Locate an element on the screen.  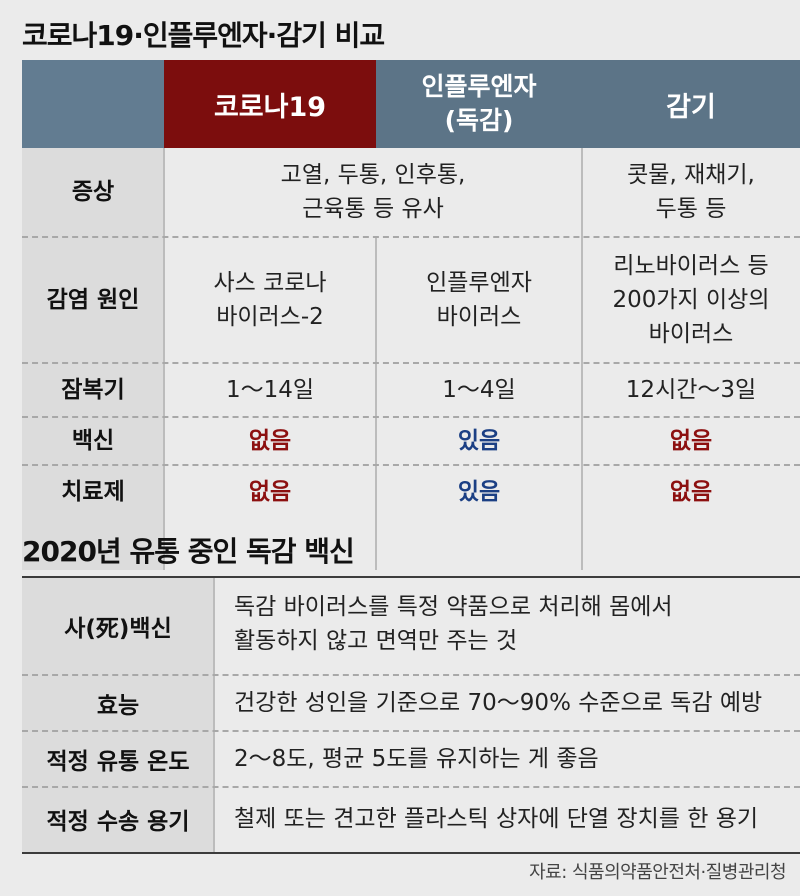
source-credit: 자료: 식품의약품안전처·질병관리청 is located at coordinates (657, 872).